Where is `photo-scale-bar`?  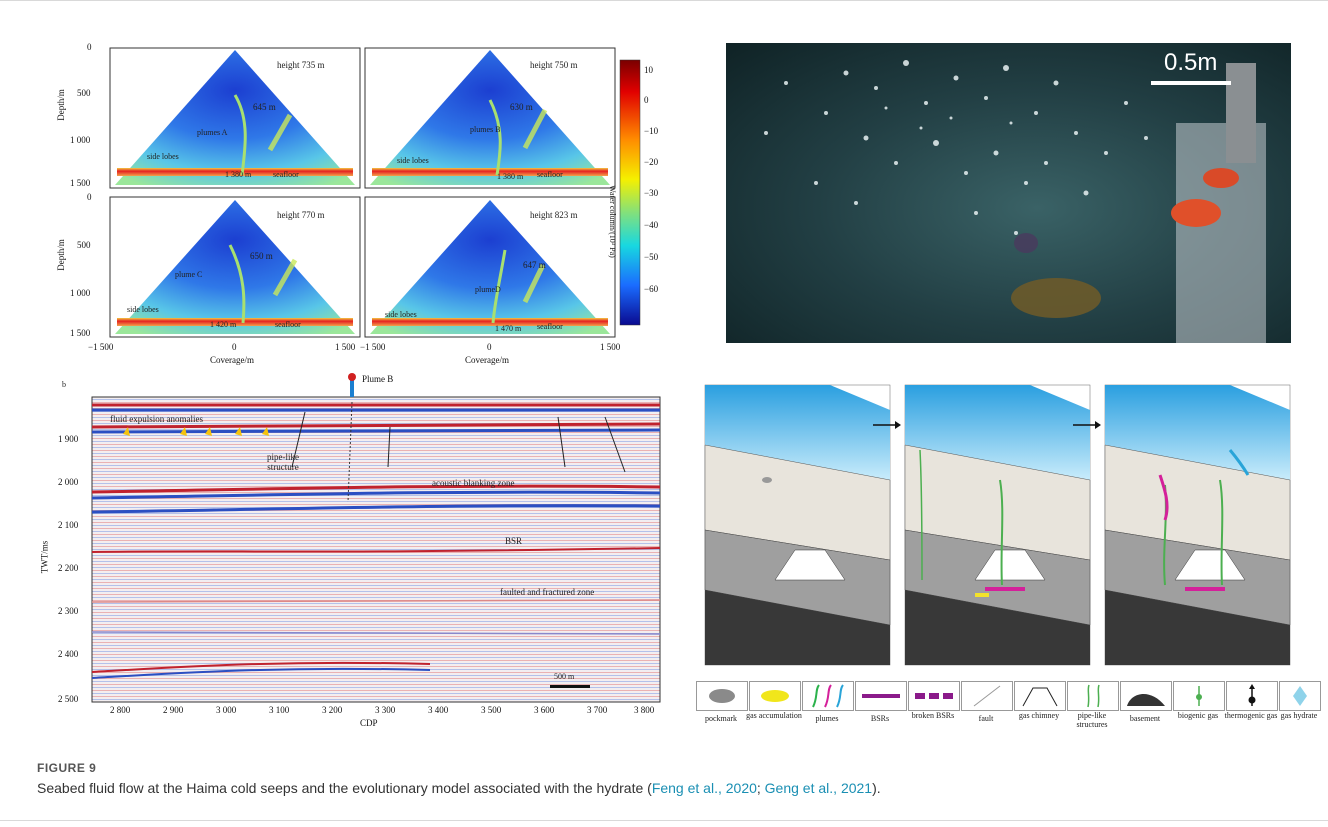
photo-scale-bar is located at coordinates (1191, 83).